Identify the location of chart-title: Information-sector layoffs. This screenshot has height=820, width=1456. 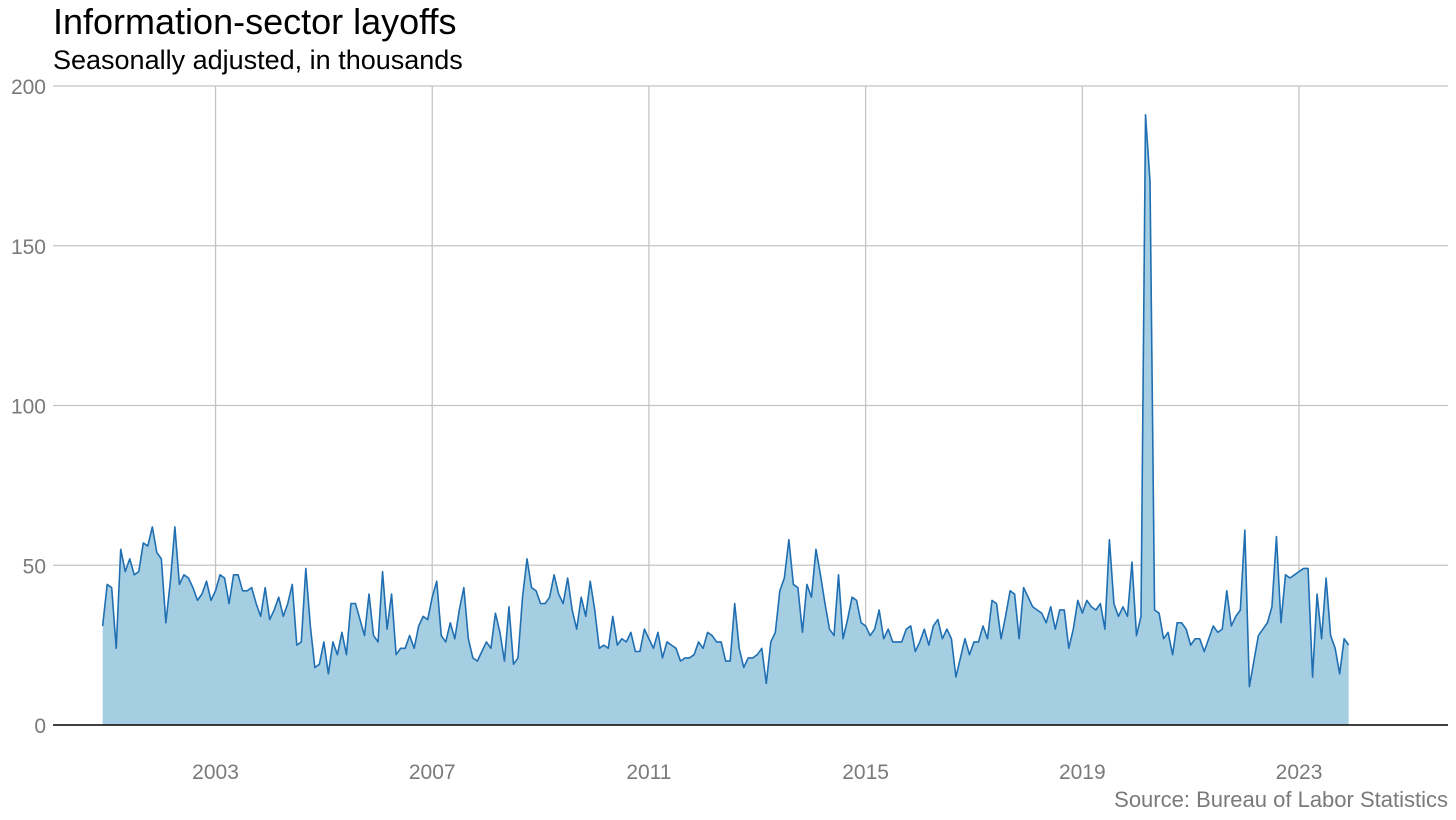
(255, 21).